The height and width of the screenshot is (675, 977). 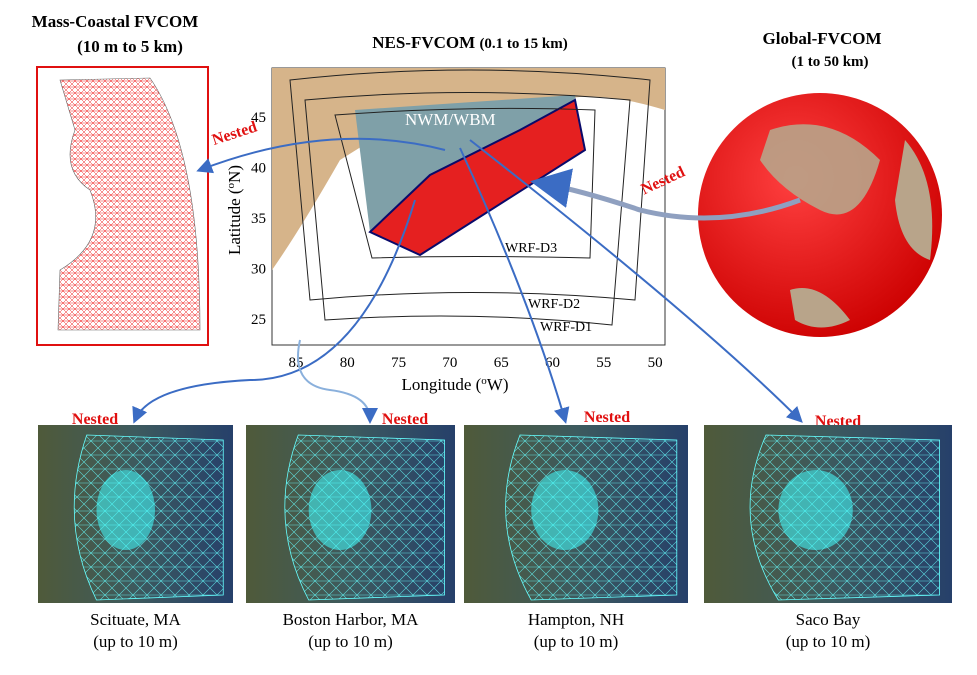 I want to click on panel-subtitle: (1 to 50 km), so click(x=829, y=62).